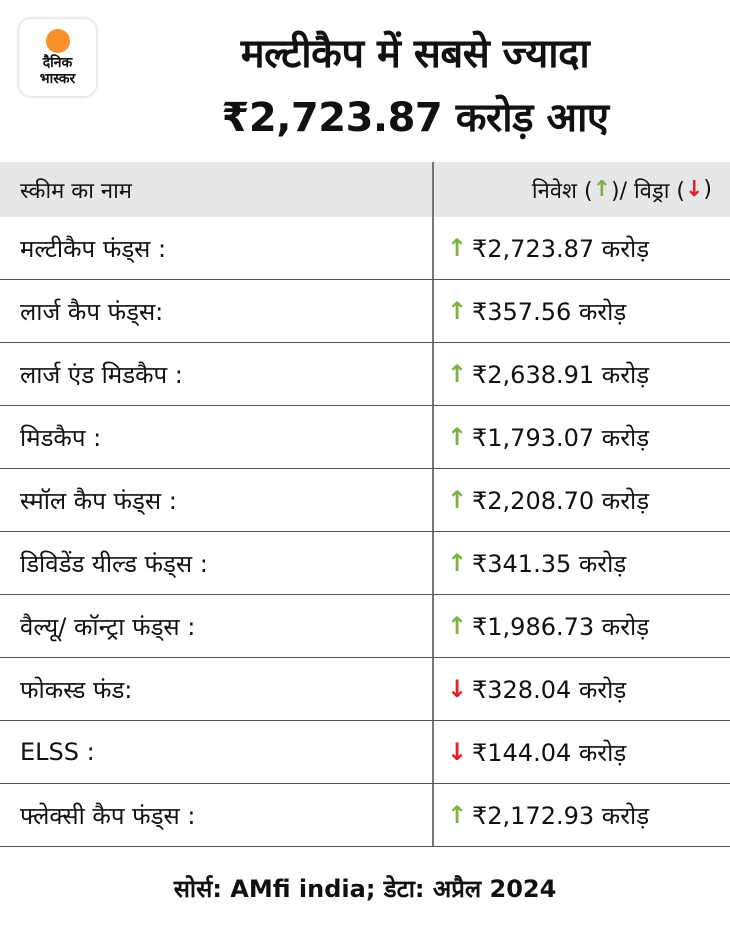 This screenshot has width=730, height=928. I want to click on header-flow-text: निवेश (, so click(562, 191).